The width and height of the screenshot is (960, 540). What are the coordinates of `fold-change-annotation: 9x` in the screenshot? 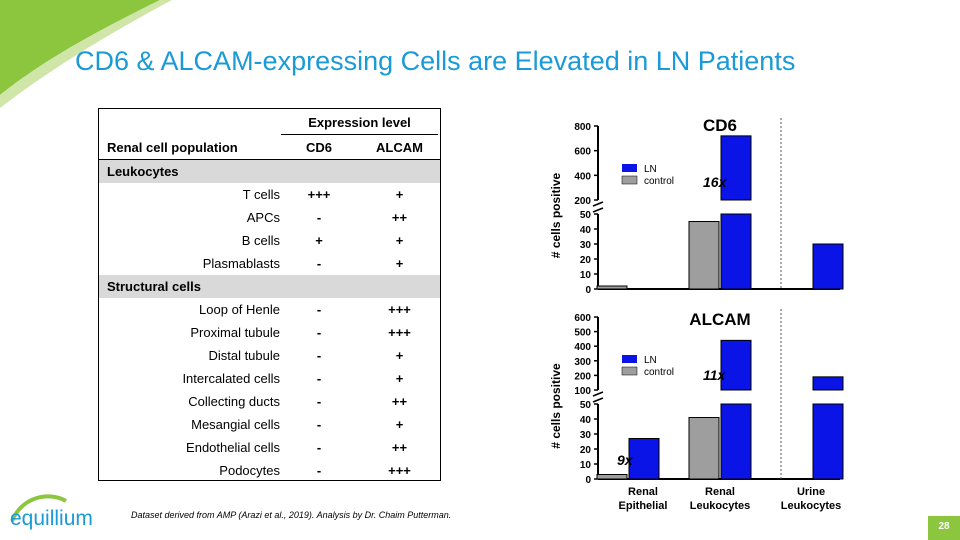 It's located at (625, 460).